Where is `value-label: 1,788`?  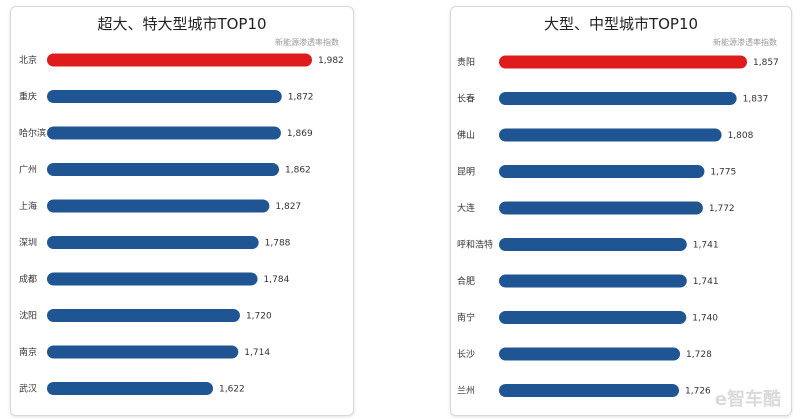
value-label: 1,788 is located at coordinates (278, 244).